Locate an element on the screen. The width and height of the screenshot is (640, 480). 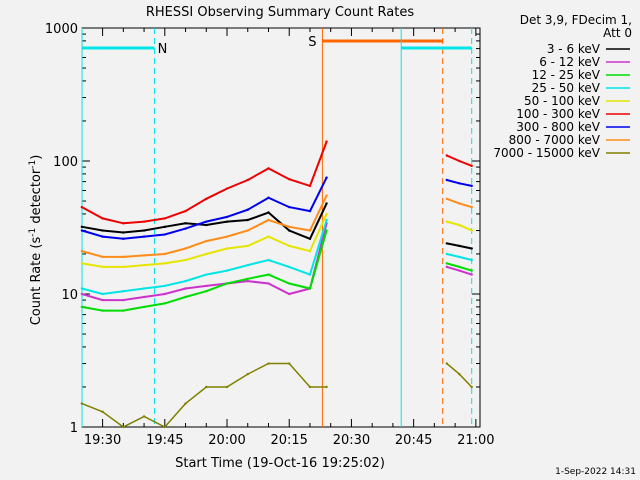
y-tick-label: 1 is located at coordinates (74, 428).